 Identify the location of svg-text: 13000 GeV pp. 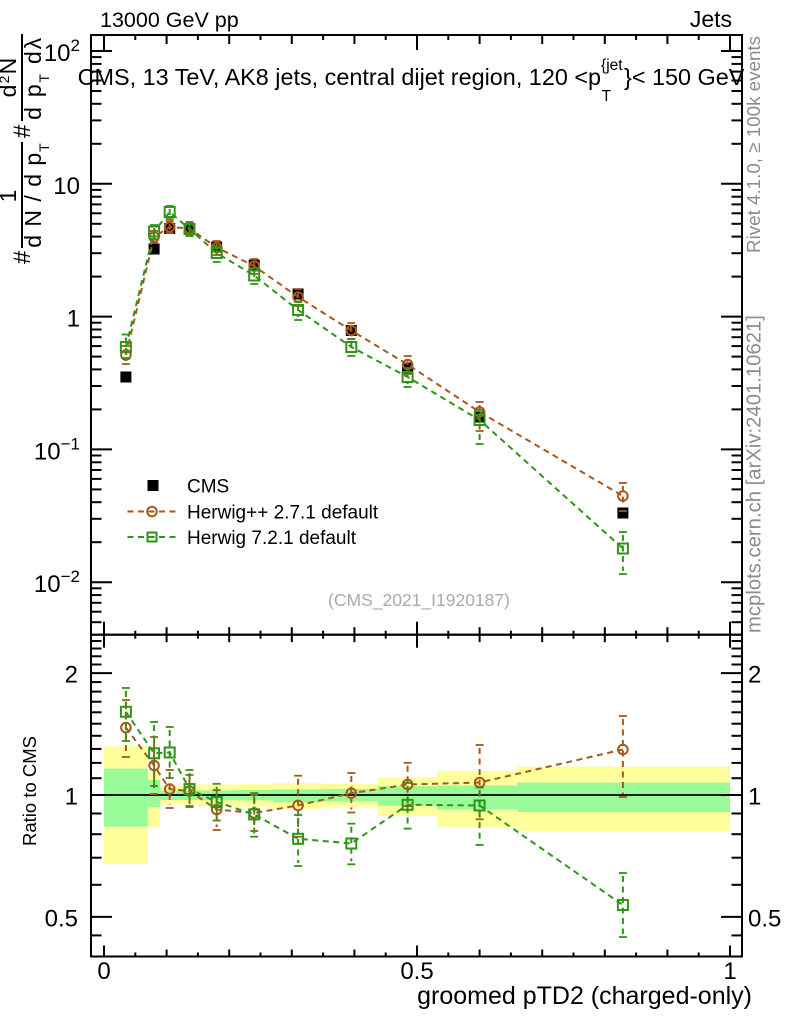
(169, 20).